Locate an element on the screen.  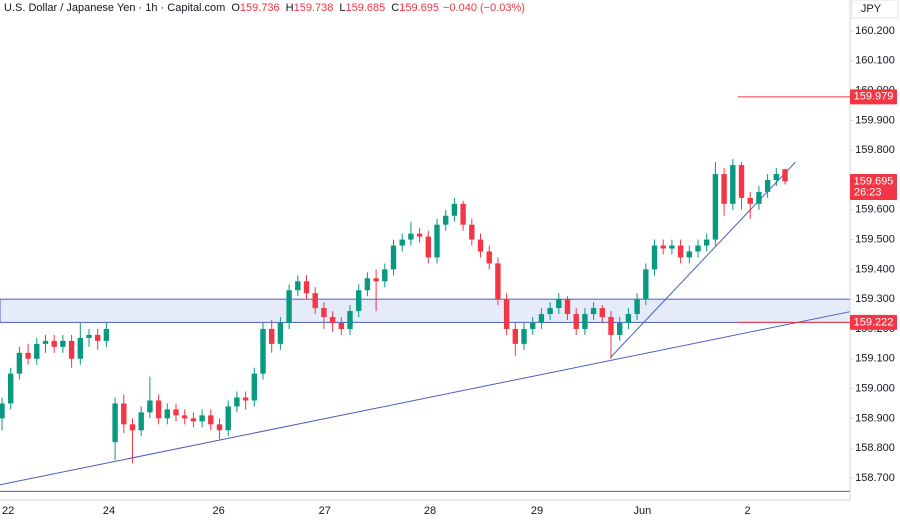
y-tick-label: 160.100 is located at coordinates (875, 61).